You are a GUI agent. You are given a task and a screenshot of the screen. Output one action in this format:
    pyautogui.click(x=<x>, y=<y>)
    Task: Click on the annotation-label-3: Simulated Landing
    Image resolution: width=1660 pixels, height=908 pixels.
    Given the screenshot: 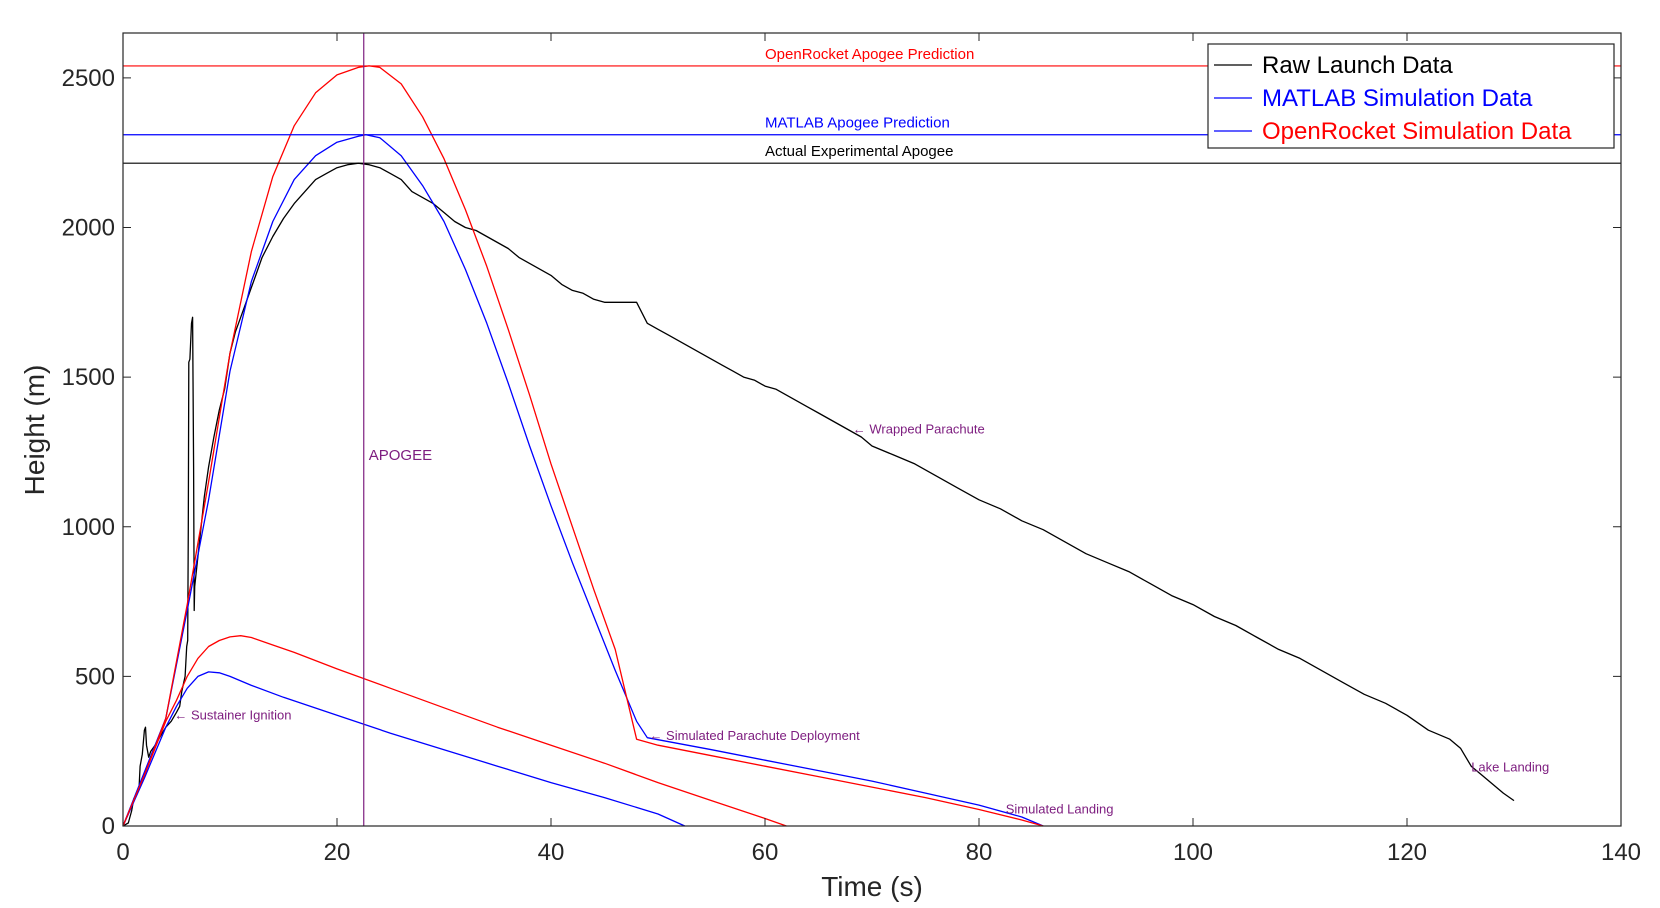 What is the action you would take?
    pyautogui.click(x=1060, y=809)
    